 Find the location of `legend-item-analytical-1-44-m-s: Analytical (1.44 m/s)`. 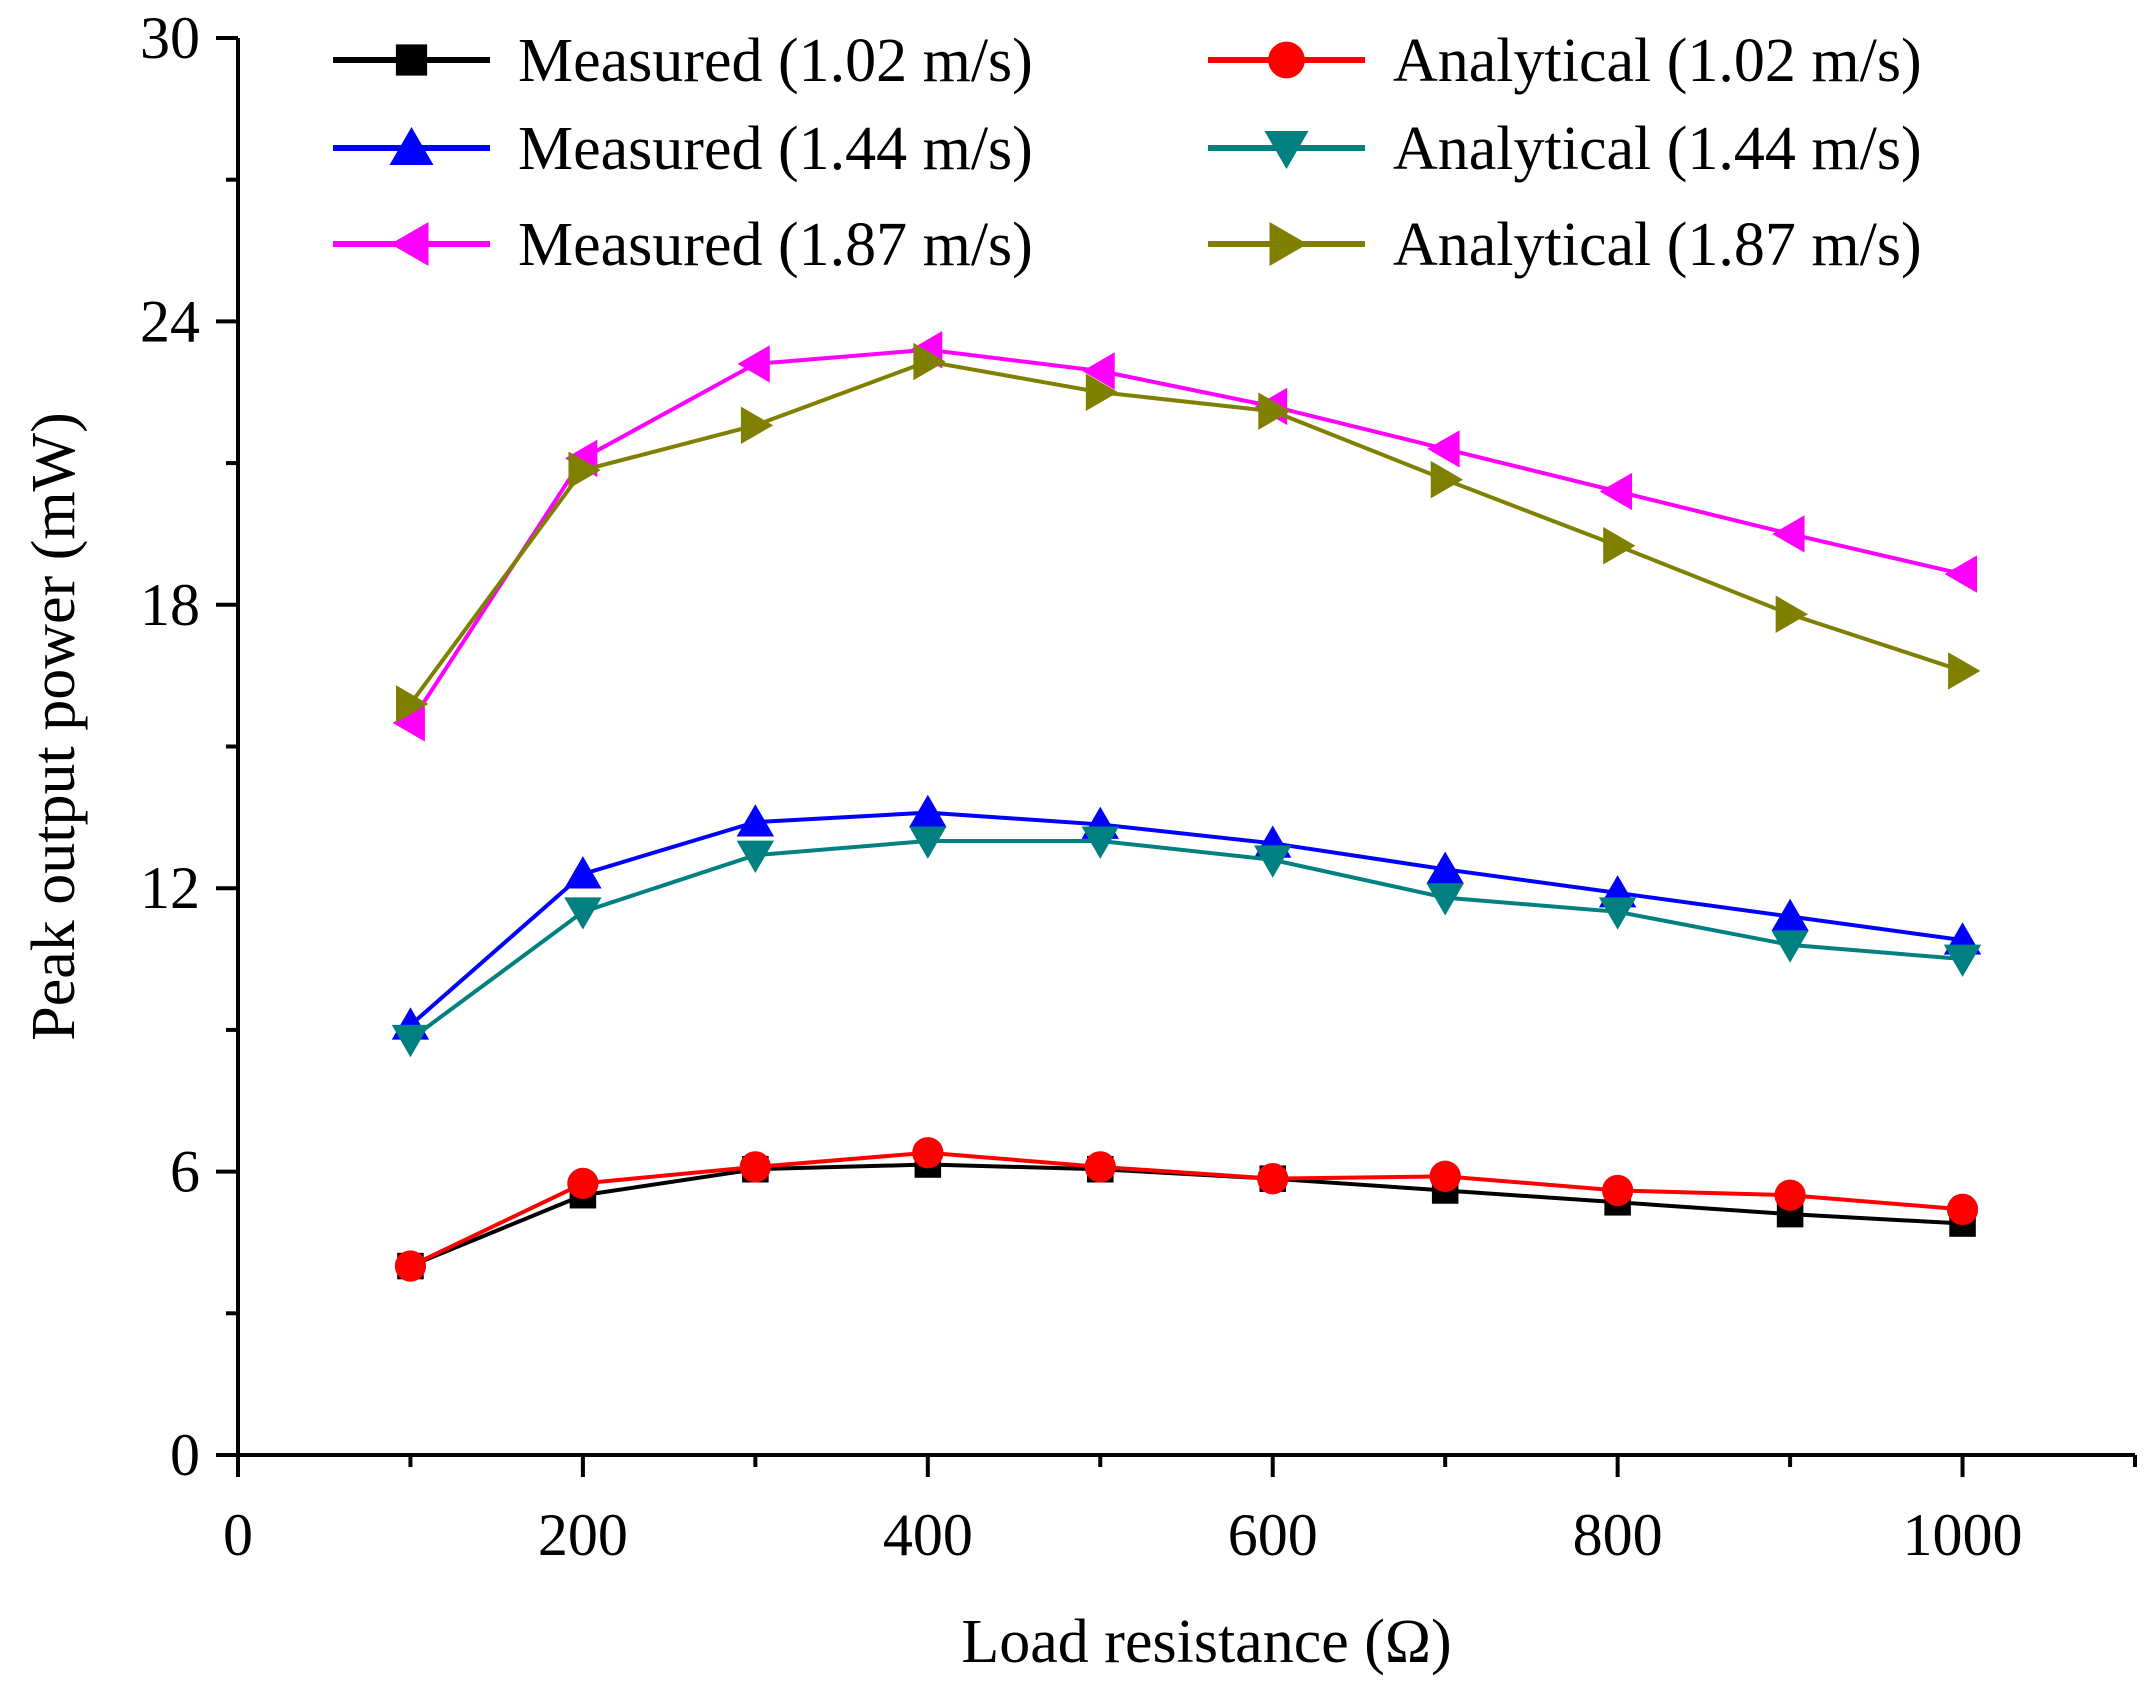

legend-item-analytical-1-44-m-s: Analytical (1.44 m/s) is located at coordinates (1565, 149).